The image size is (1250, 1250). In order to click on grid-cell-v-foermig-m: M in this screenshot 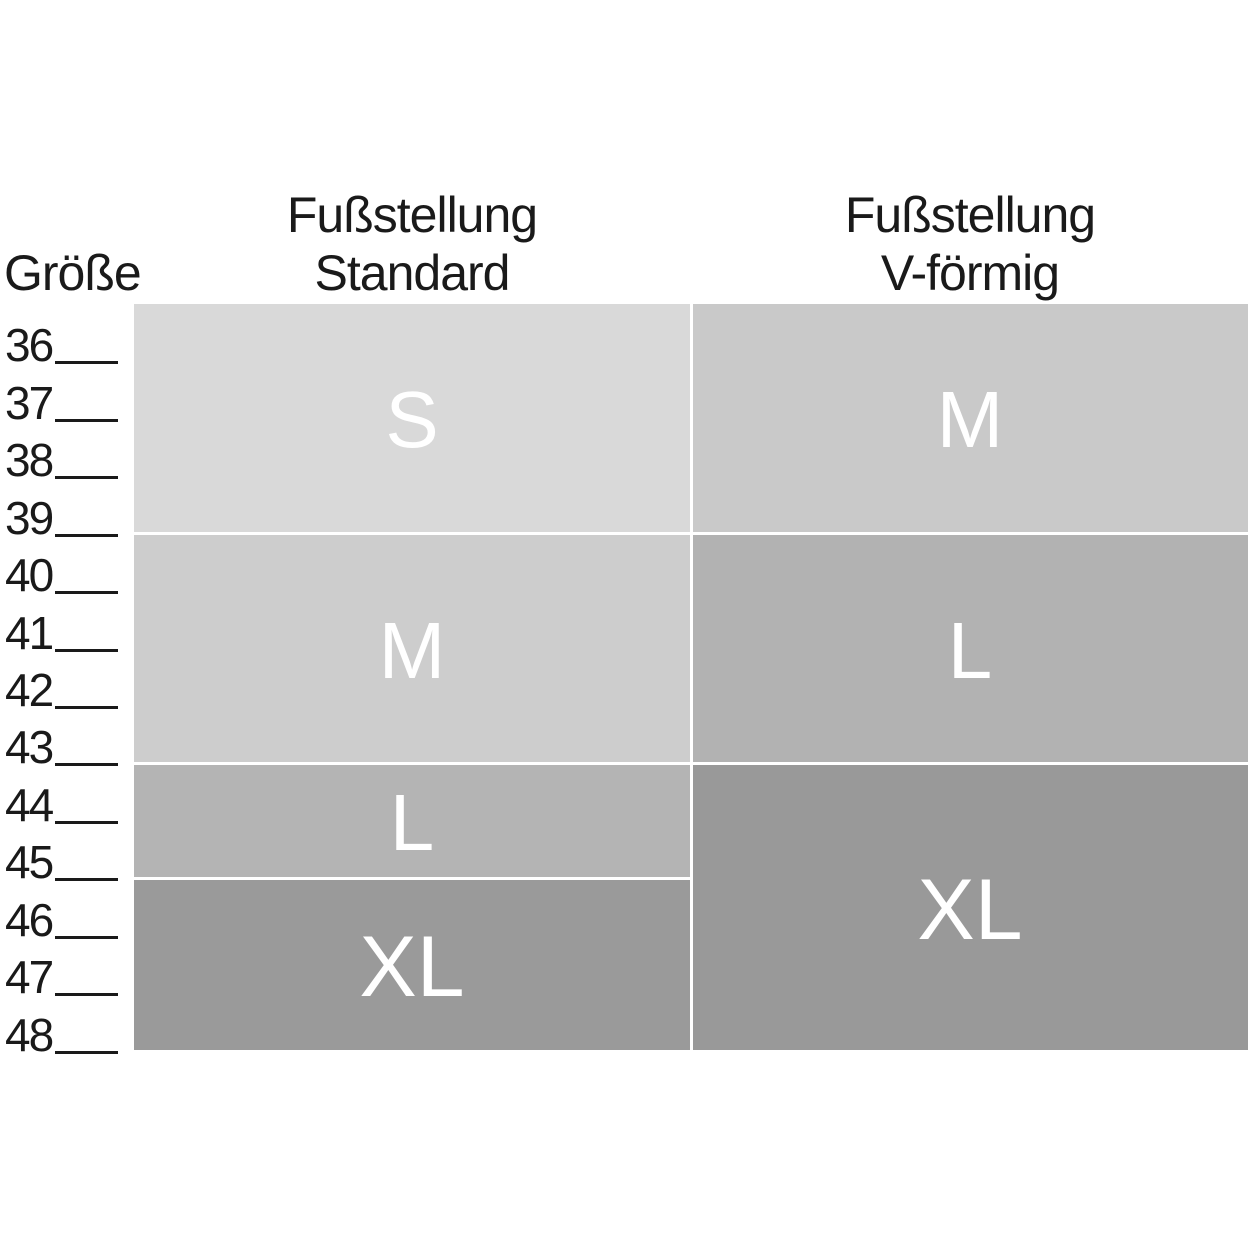, I will do `click(970, 418)`.